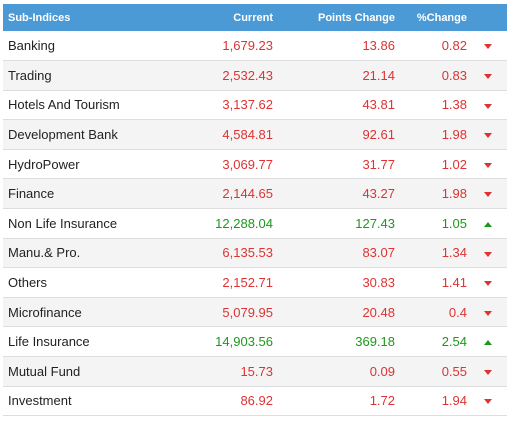 The width and height of the screenshot is (517, 427). Describe the element at coordinates (378, 75) in the screenshot. I see `points-change-value: 21.14` at that location.